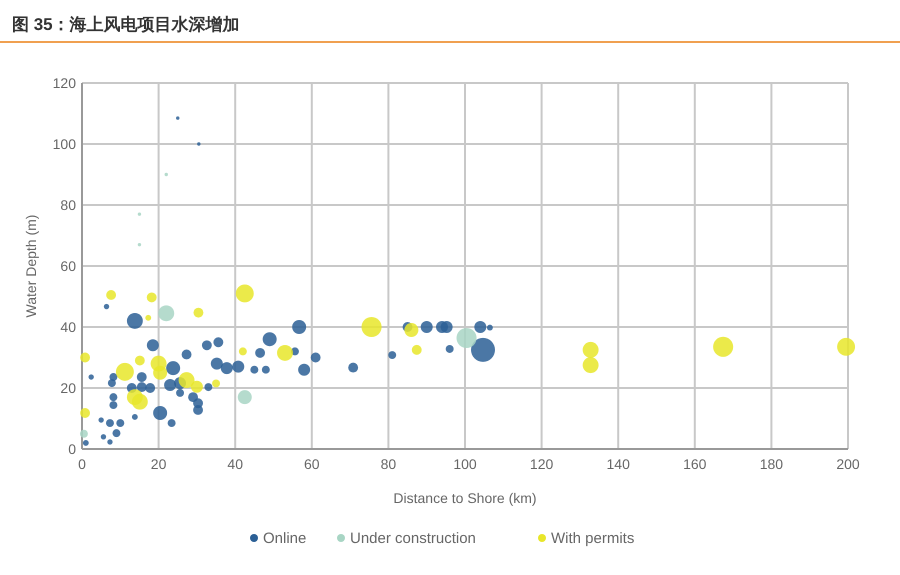  Describe the element at coordinates (82, 464) in the screenshot. I see `x-tick-label: 0` at that location.